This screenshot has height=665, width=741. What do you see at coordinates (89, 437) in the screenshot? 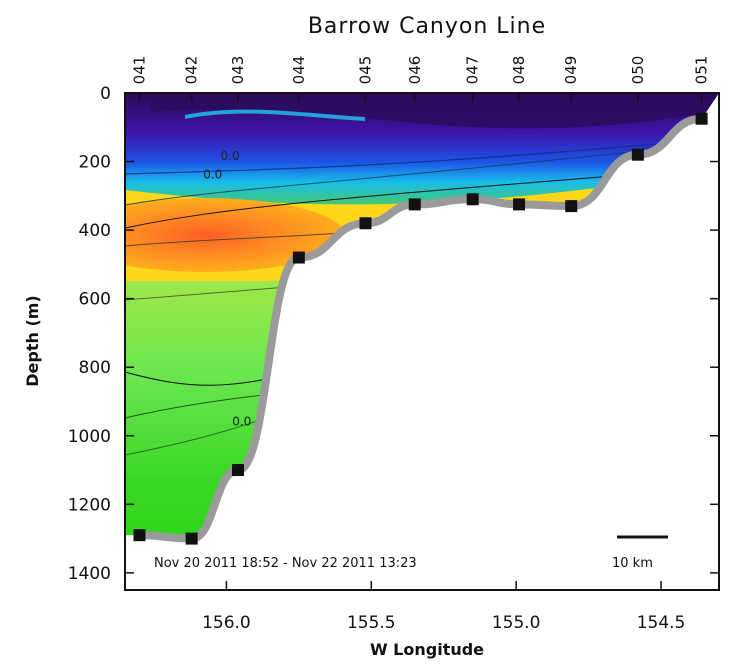
I see `y-tick-label: 1000` at bounding box center [89, 437].